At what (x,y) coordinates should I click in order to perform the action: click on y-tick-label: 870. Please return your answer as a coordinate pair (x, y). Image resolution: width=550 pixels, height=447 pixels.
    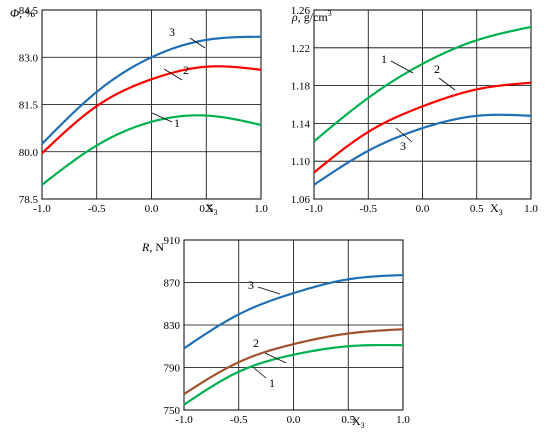
    Looking at the image, I should click on (172, 284).